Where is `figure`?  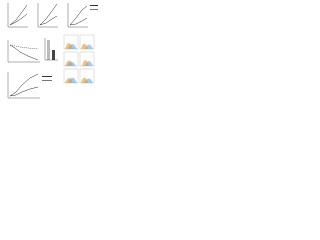 figure is located at coordinates (52, 51).